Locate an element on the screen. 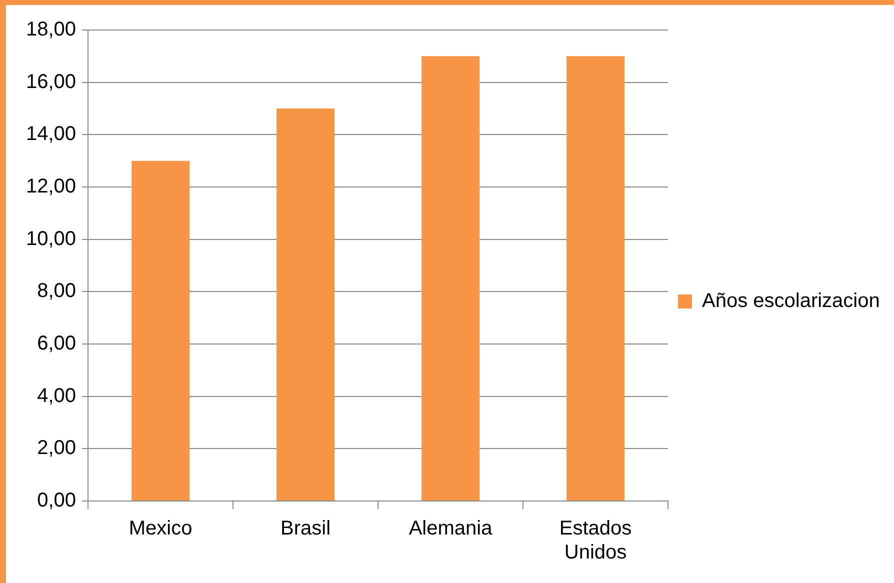 The width and height of the screenshot is (894, 583). y-tick-label: 8,00 is located at coordinates (56, 291).